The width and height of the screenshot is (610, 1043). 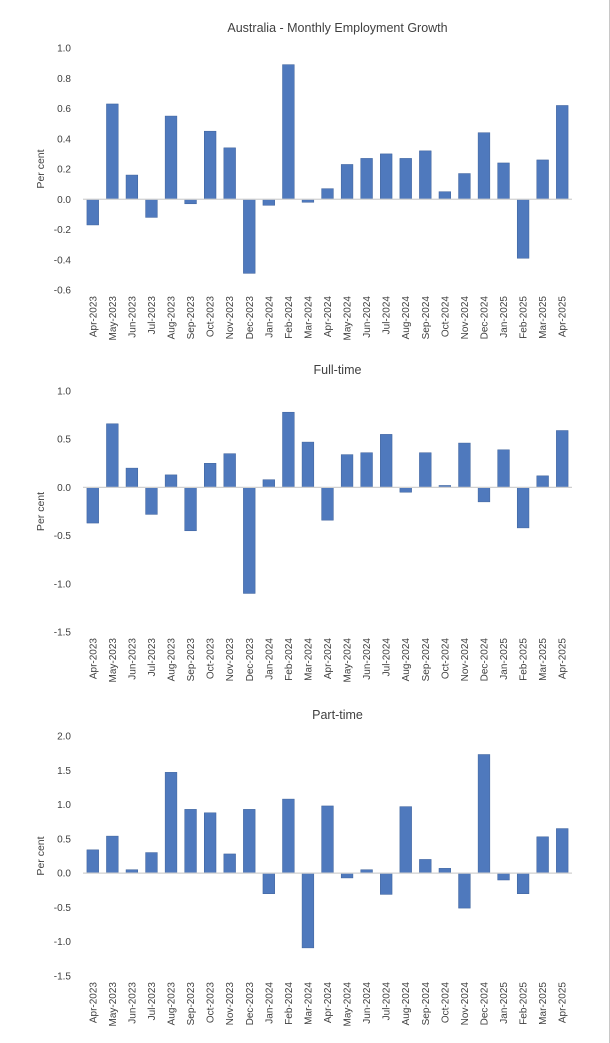 I want to click on x-tick-label: Sep-2024, so click(x=426, y=660).